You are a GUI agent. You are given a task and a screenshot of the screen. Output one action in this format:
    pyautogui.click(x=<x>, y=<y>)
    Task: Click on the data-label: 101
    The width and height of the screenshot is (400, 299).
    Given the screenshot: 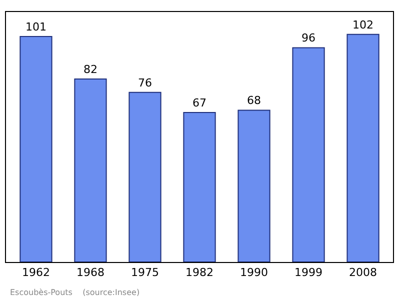 What is the action you would take?
    pyautogui.click(x=35, y=27)
    